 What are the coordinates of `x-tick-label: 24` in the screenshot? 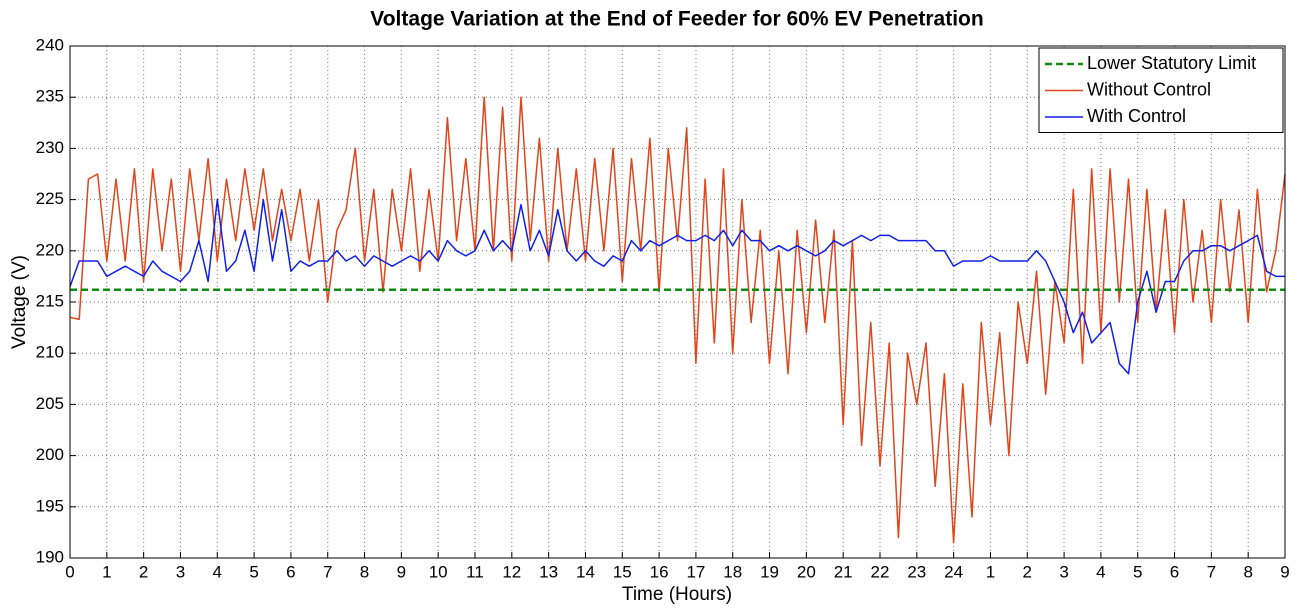 It's located at (953, 571).